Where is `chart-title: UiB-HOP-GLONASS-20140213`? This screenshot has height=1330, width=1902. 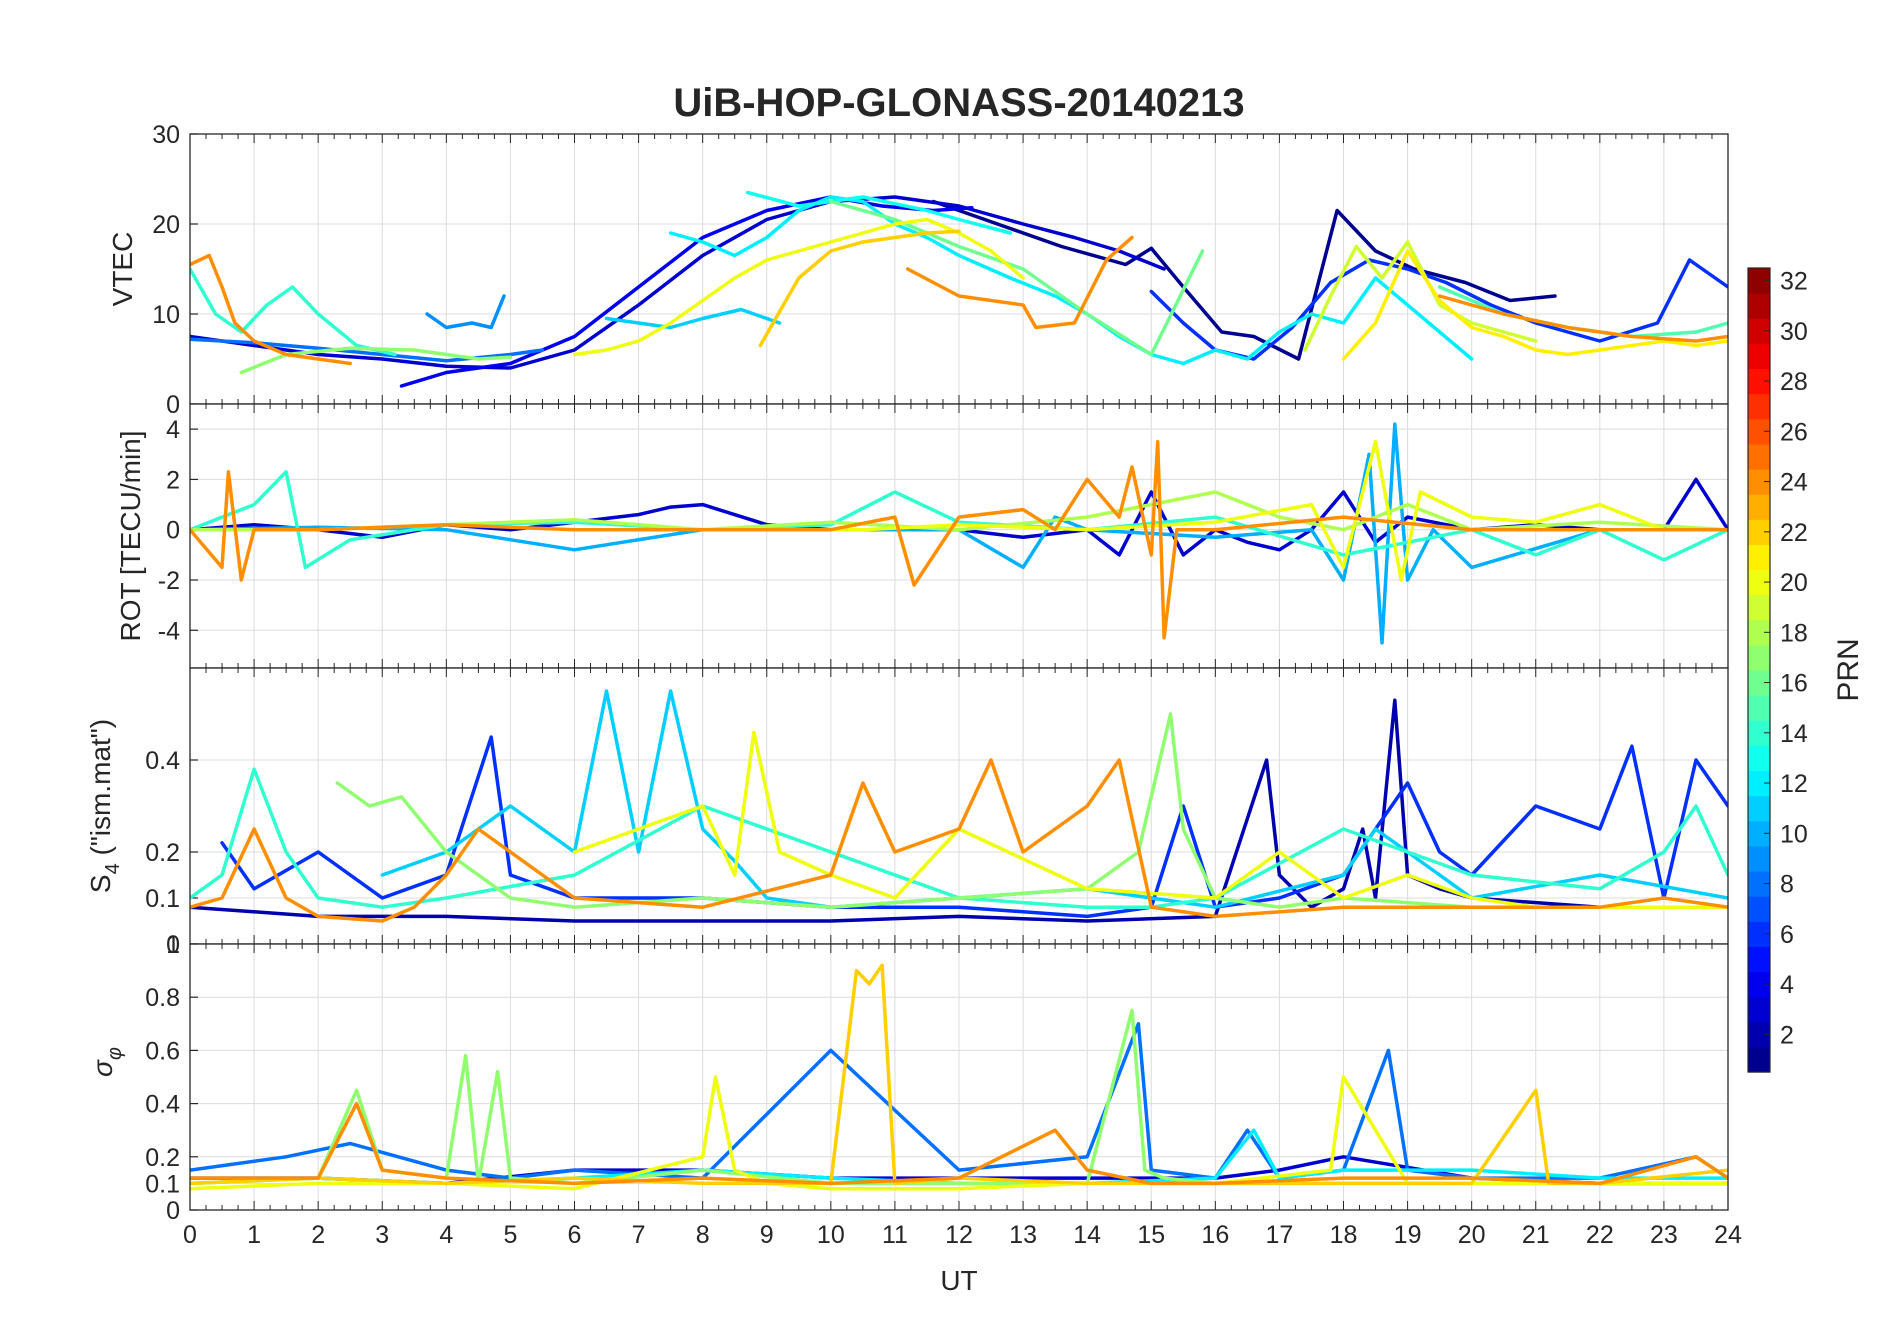
chart-title: UiB-HOP-GLONASS-20140213 is located at coordinates (958, 103).